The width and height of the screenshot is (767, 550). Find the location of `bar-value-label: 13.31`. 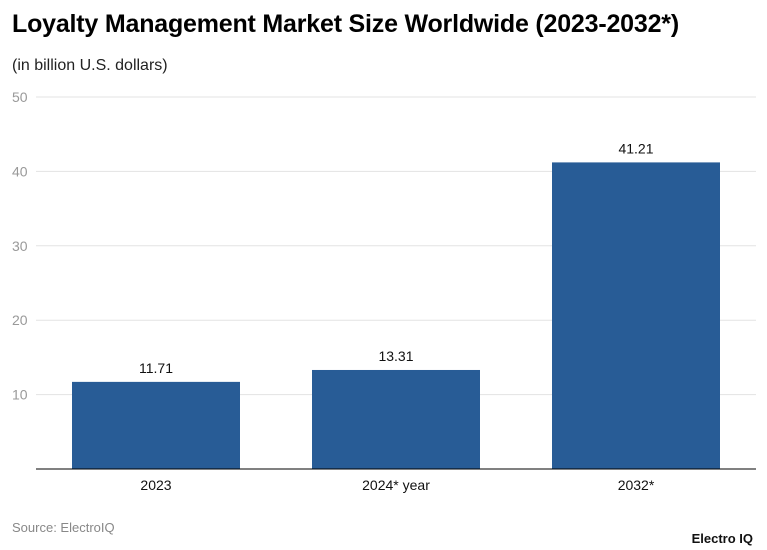

bar-value-label: 13.31 is located at coordinates (395, 356).